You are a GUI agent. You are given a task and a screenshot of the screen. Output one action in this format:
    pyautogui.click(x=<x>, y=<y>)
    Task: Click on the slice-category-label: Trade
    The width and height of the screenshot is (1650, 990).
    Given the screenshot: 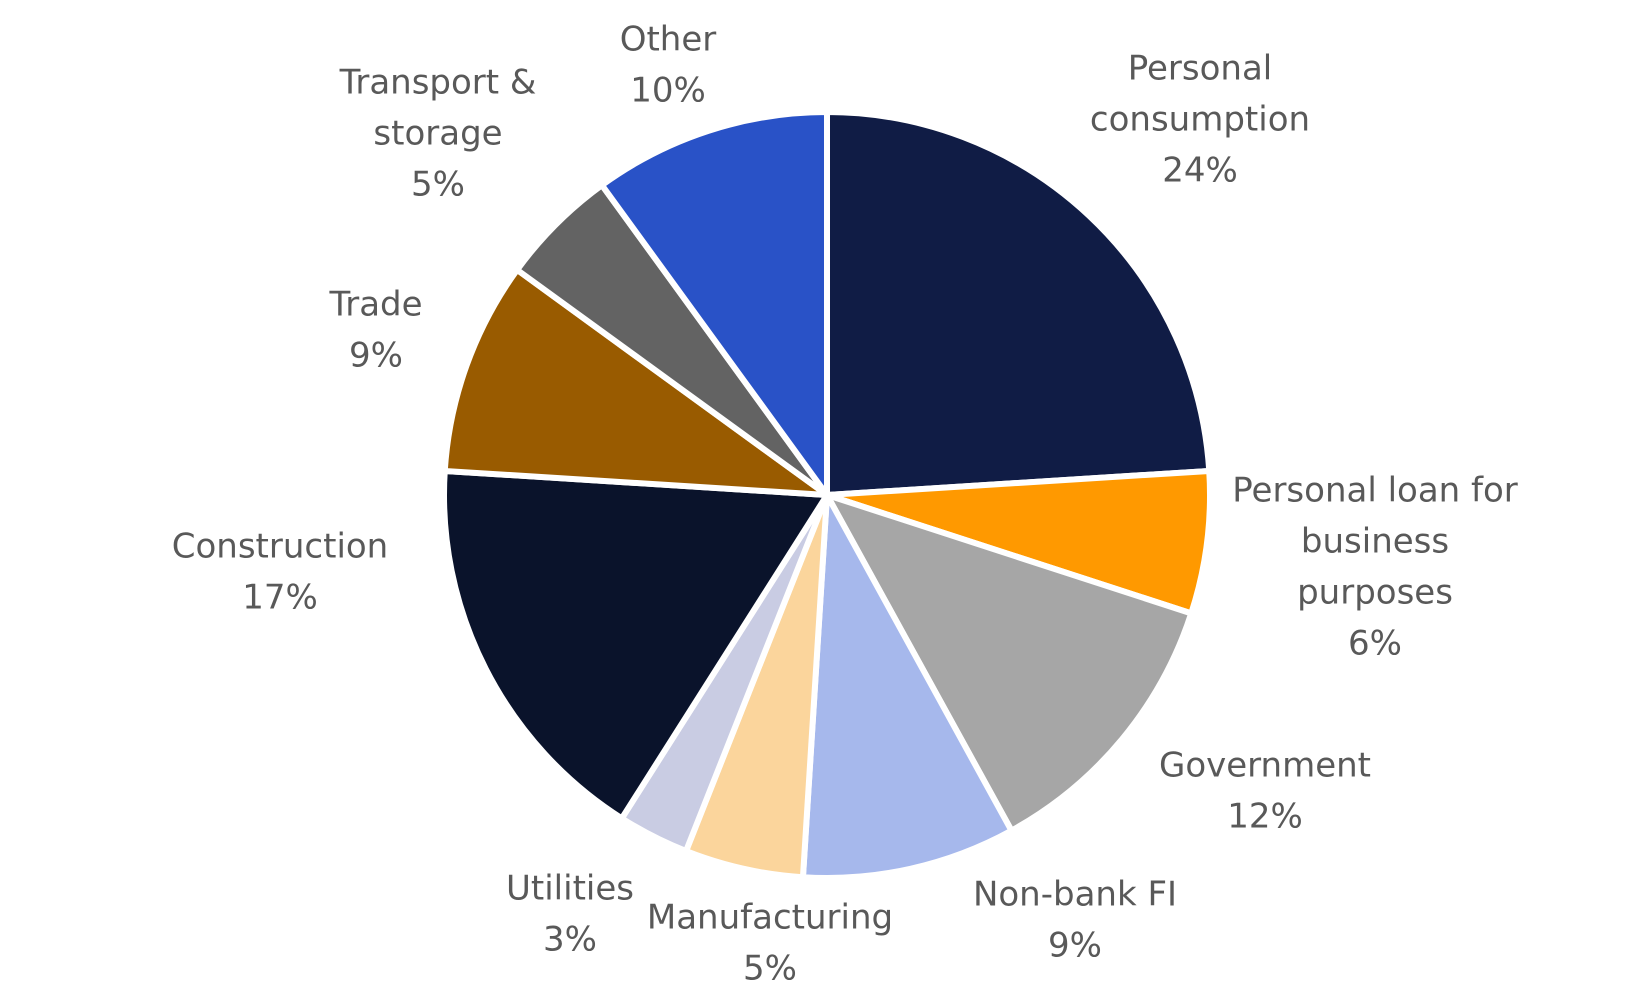 What is the action you would take?
    pyautogui.click(x=375, y=305)
    